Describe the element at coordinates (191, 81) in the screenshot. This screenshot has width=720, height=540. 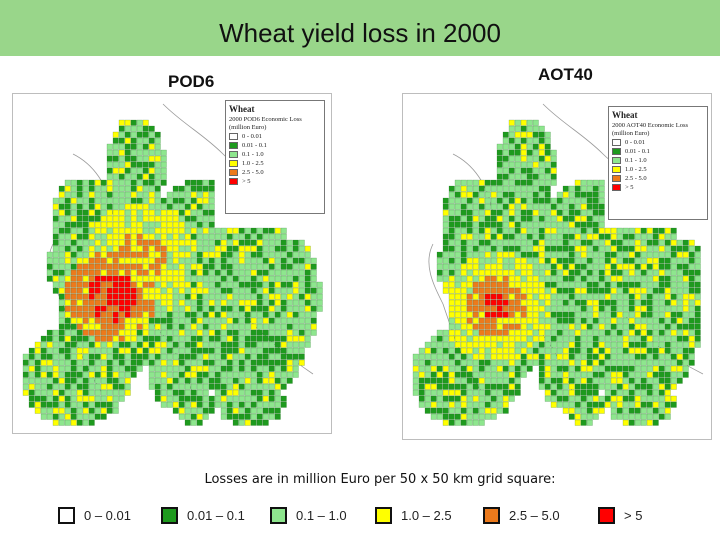
I see `map-label-pod6: POD6` at that location.